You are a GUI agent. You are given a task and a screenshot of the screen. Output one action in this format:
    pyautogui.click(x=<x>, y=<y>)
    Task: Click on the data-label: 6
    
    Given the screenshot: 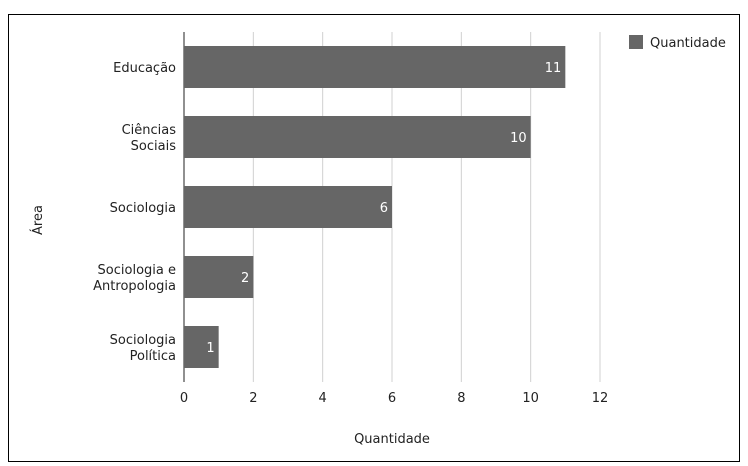 What is the action you would take?
    pyautogui.click(x=384, y=208)
    